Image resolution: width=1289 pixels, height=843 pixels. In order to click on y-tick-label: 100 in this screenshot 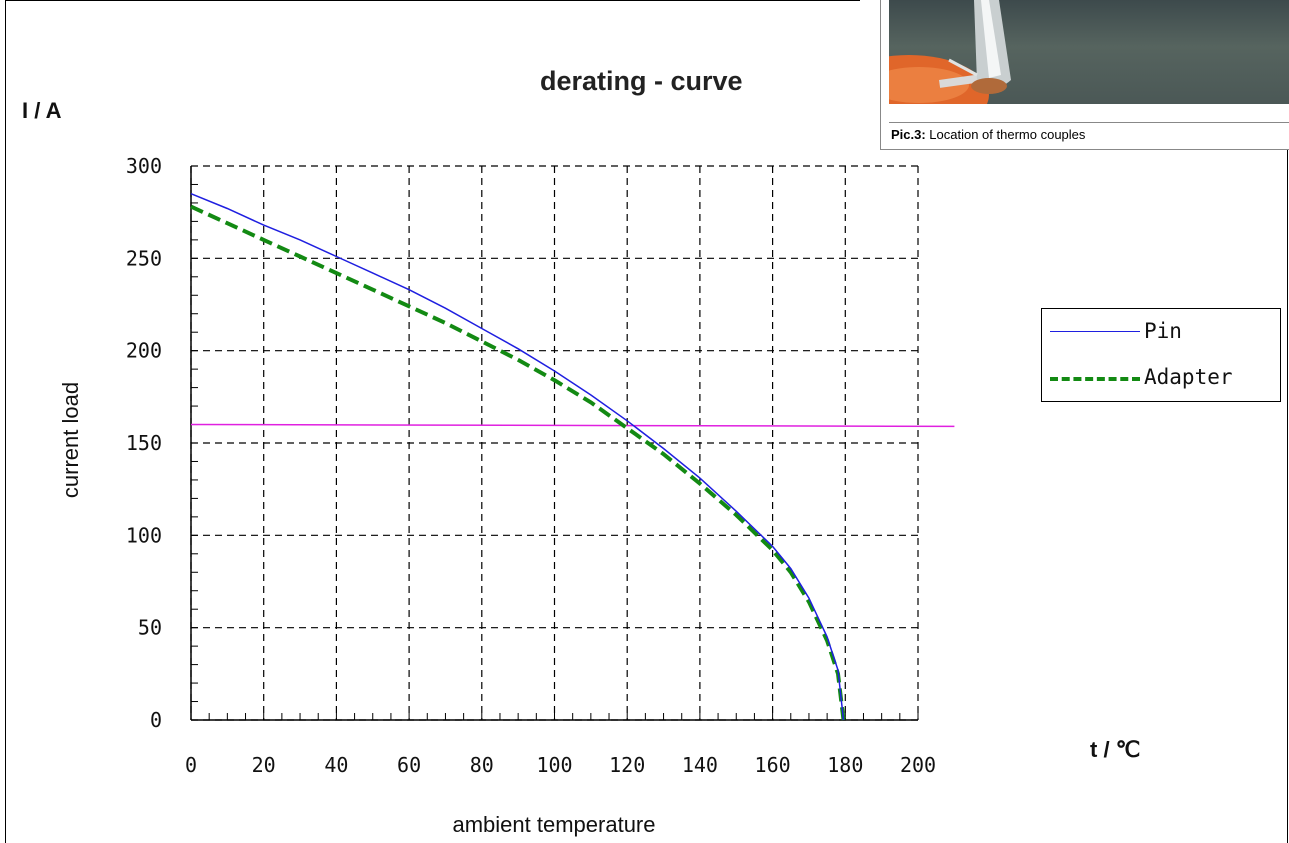, I will do `click(144, 535)`.